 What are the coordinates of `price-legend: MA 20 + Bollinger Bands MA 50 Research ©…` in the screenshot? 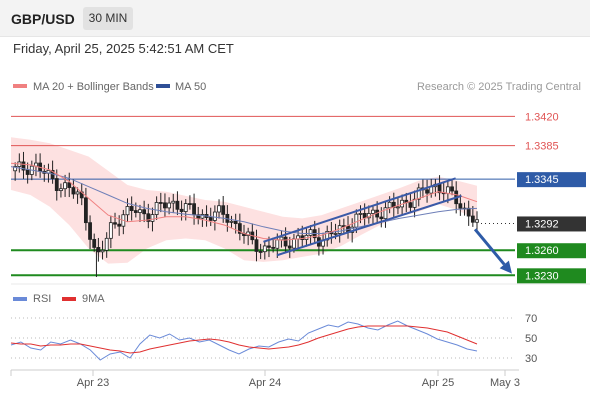 It's located at (297, 87).